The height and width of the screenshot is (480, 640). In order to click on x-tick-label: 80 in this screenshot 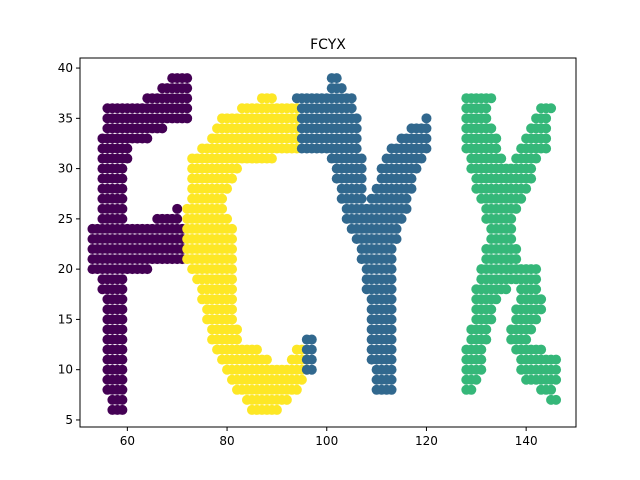, I will do `click(226, 441)`.